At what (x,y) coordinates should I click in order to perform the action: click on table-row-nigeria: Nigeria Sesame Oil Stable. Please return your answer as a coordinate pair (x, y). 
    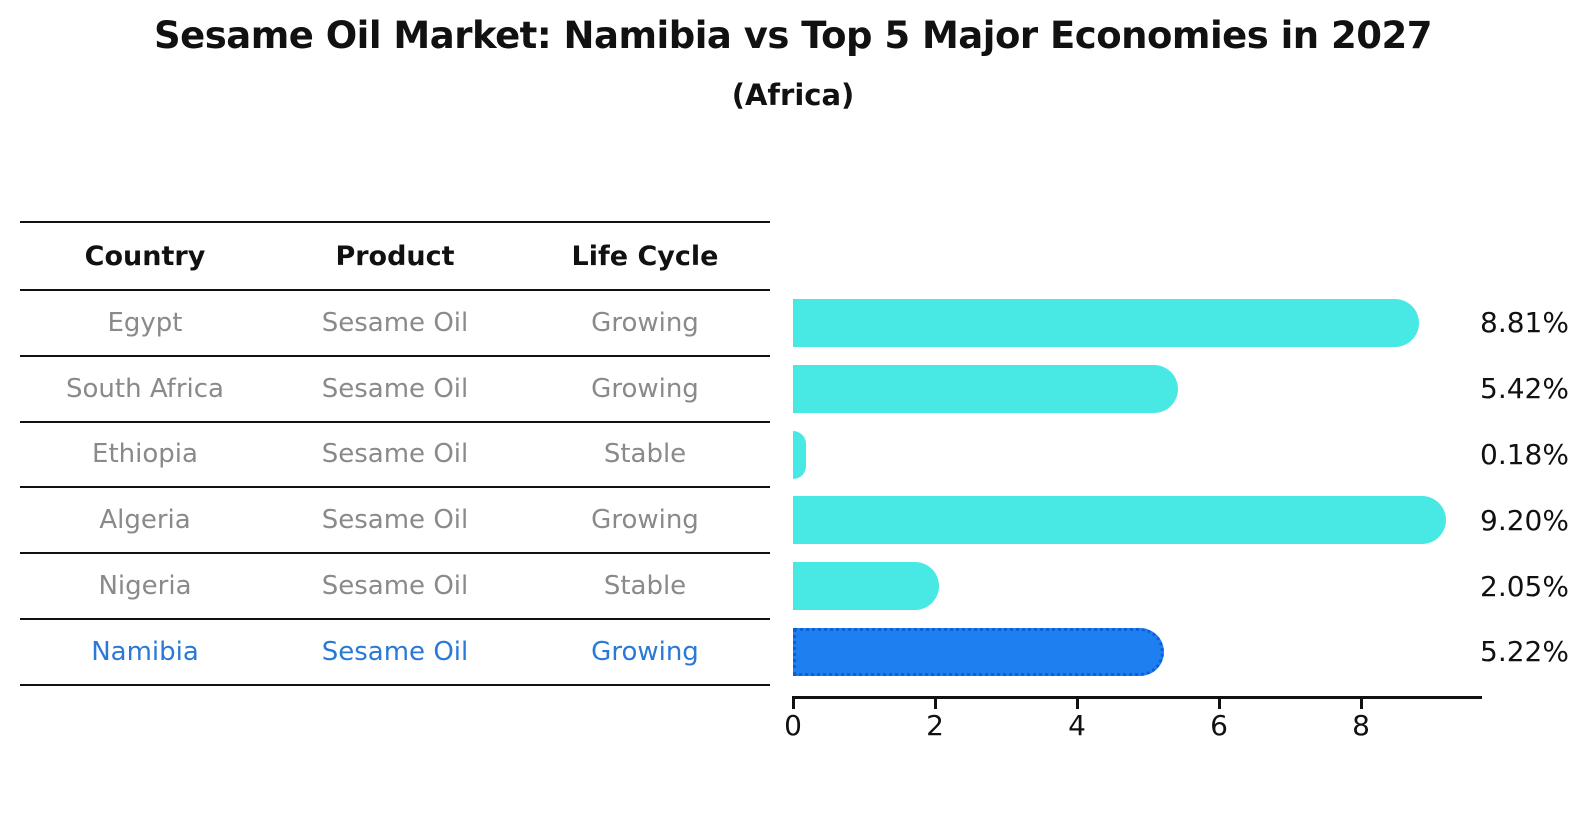
    Looking at the image, I should click on (395, 587).